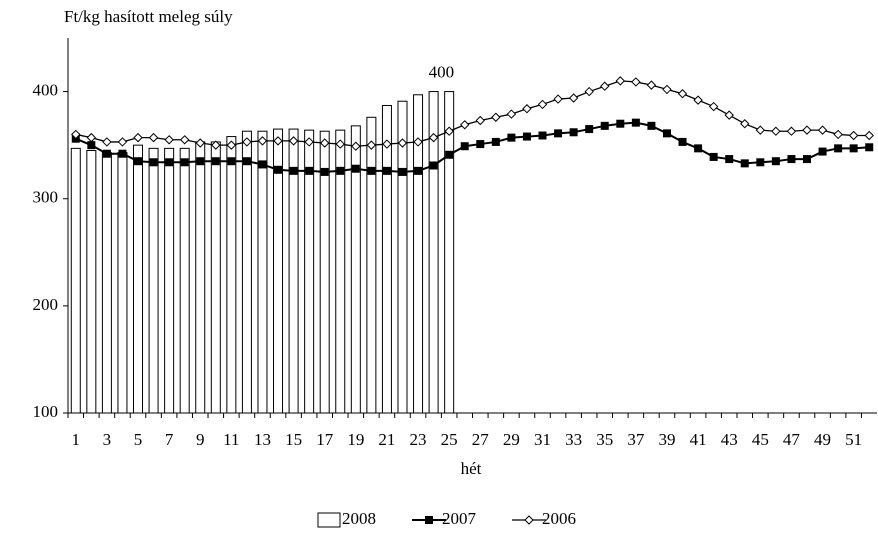 This screenshot has height=536, width=878. What do you see at coordinates (293, 439) in the screenshot?
I see `x-tick-label: 15` at bounding box center [293, 439].